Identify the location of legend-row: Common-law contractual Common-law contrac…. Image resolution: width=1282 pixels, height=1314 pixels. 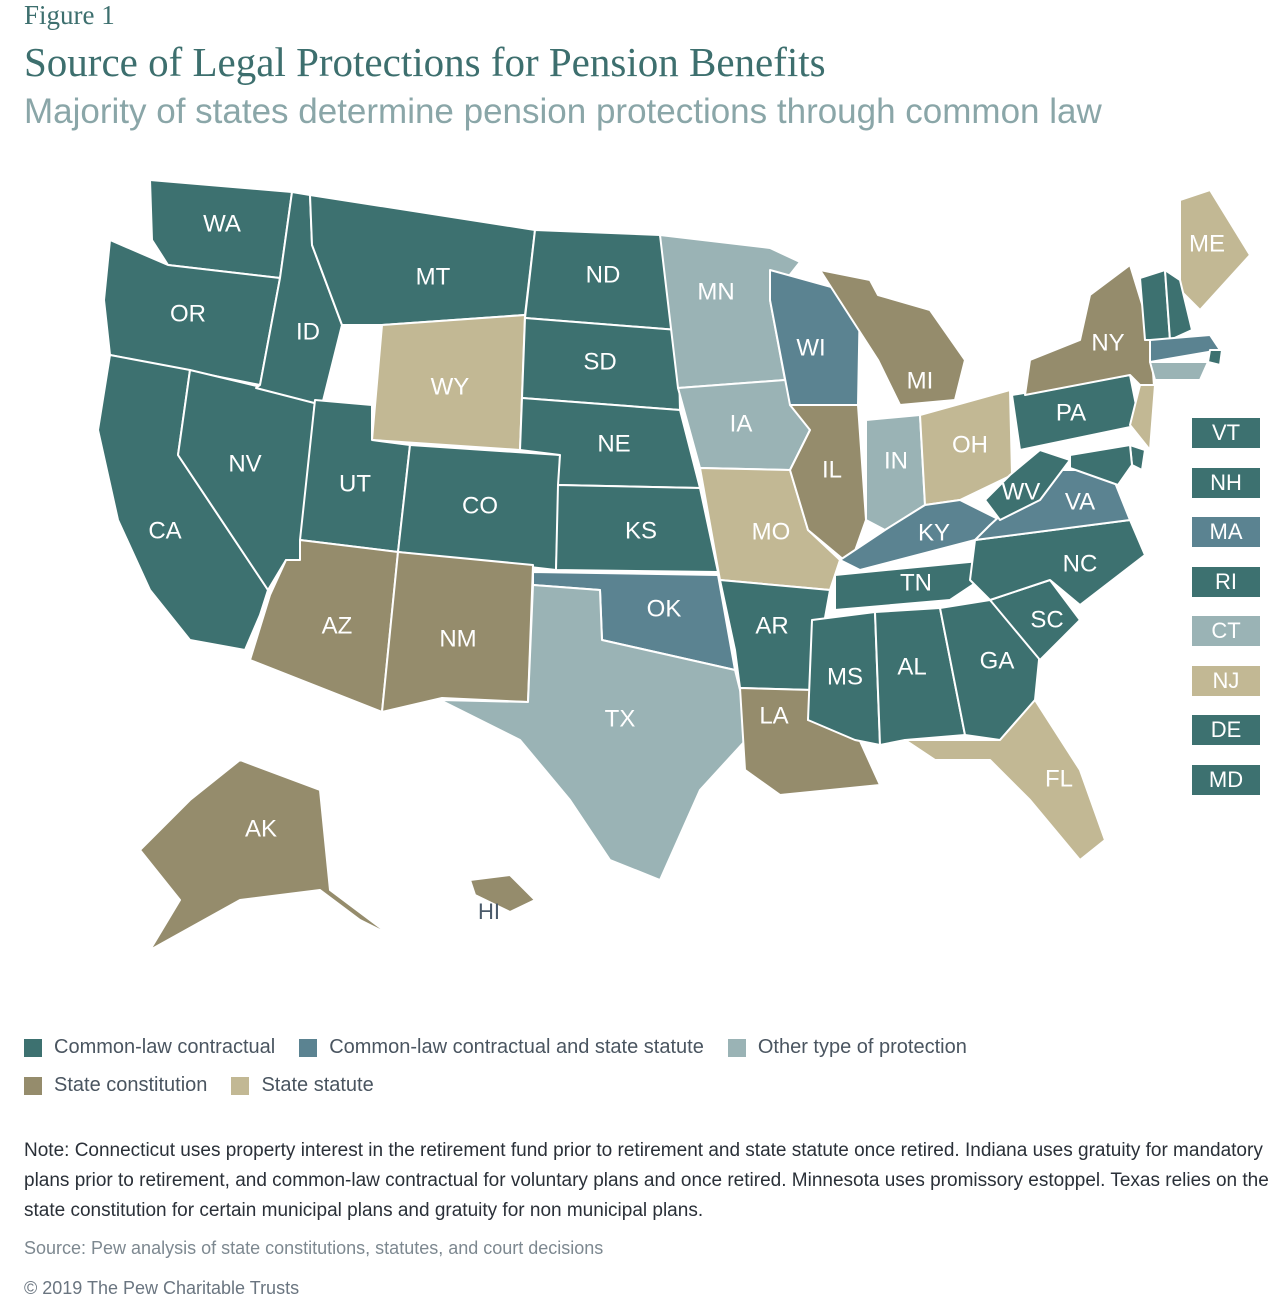
(507, 1051).